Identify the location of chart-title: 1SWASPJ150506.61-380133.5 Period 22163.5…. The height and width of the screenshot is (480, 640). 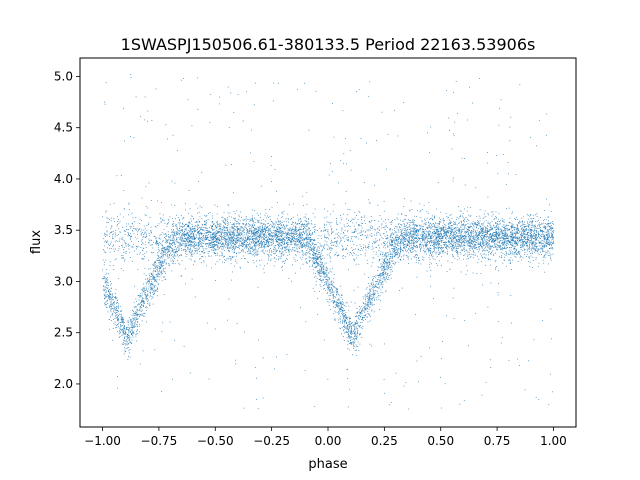
(328, 44).